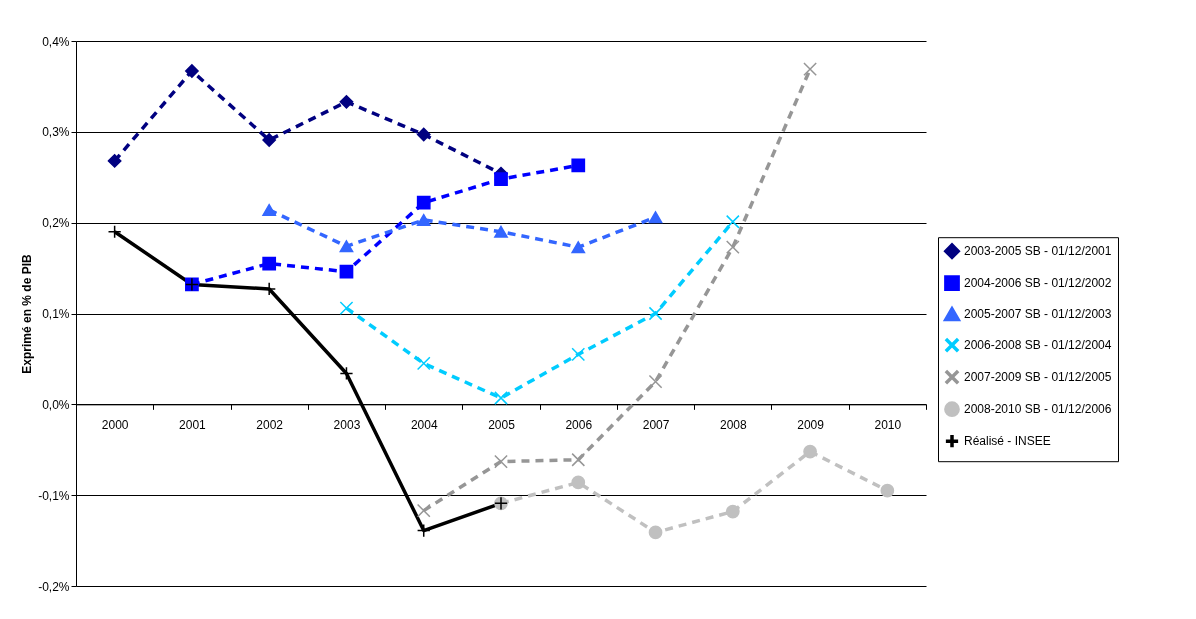  What do you see at coordinates (56, 41) in the screenshot?
I see `y-tick-label: 0,4%` at bounding box center [56, 41].